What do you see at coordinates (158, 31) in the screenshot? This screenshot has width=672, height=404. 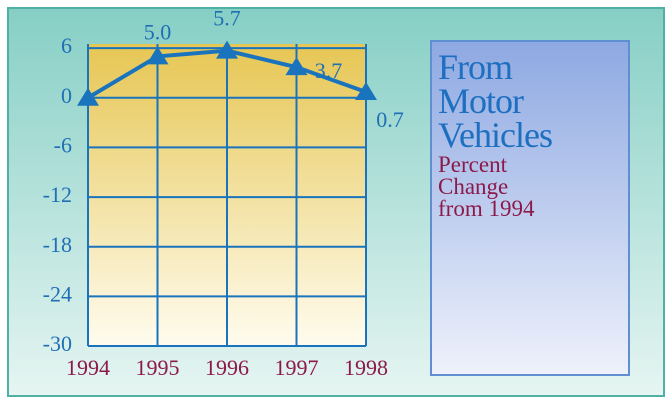 I see `value-label: 5.0` at bounding box center [158, 31].